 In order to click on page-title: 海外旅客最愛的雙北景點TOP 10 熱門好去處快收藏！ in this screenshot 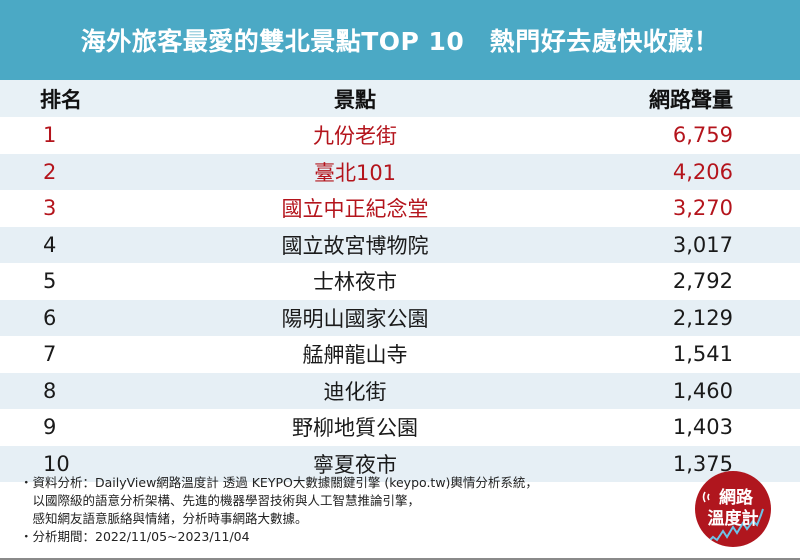, I will do `click(400, 41)`.